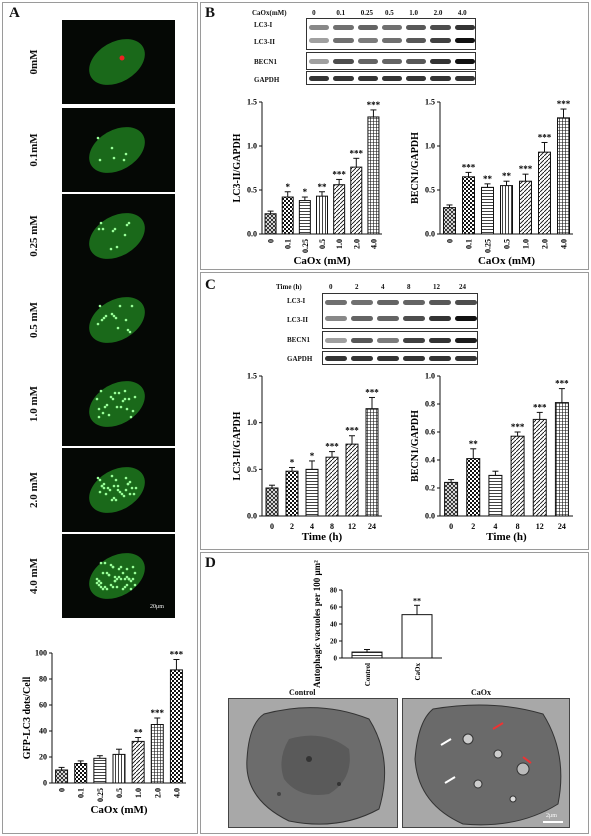 Image resolution: width=591 pixels, height=836 pixels. Describe the element at coordinates (289, 287) in the screenshot. I see `blot-c-header: Time (h)` at that location.